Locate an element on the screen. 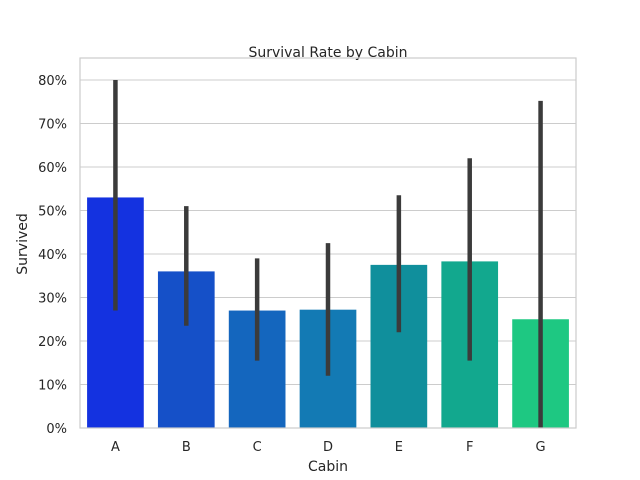  x-tick-label: G is located at coordinates (541, 447).